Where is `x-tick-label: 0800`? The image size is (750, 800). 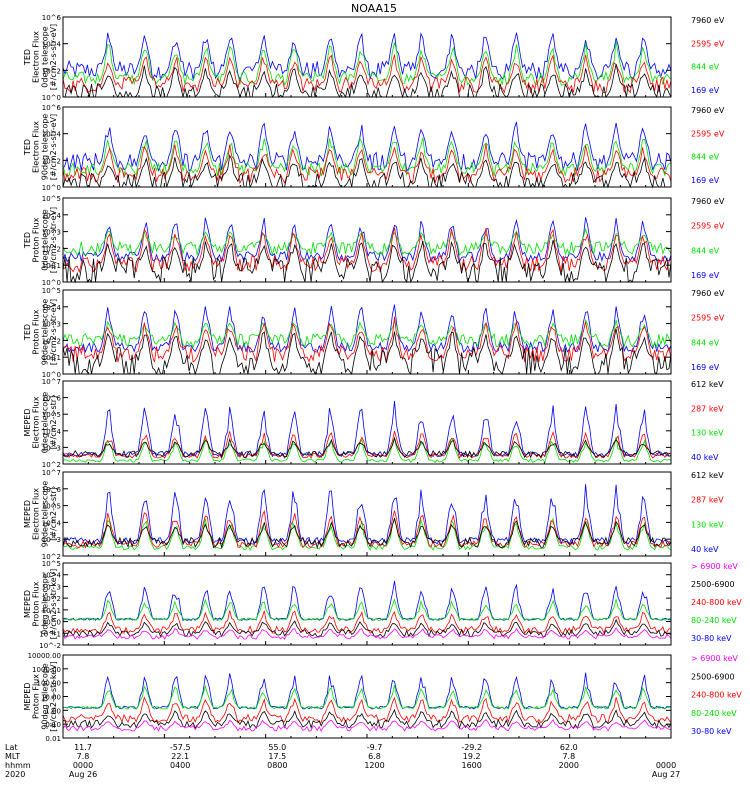
x-tick-label: 0800 is located at coordinates (277, 765).